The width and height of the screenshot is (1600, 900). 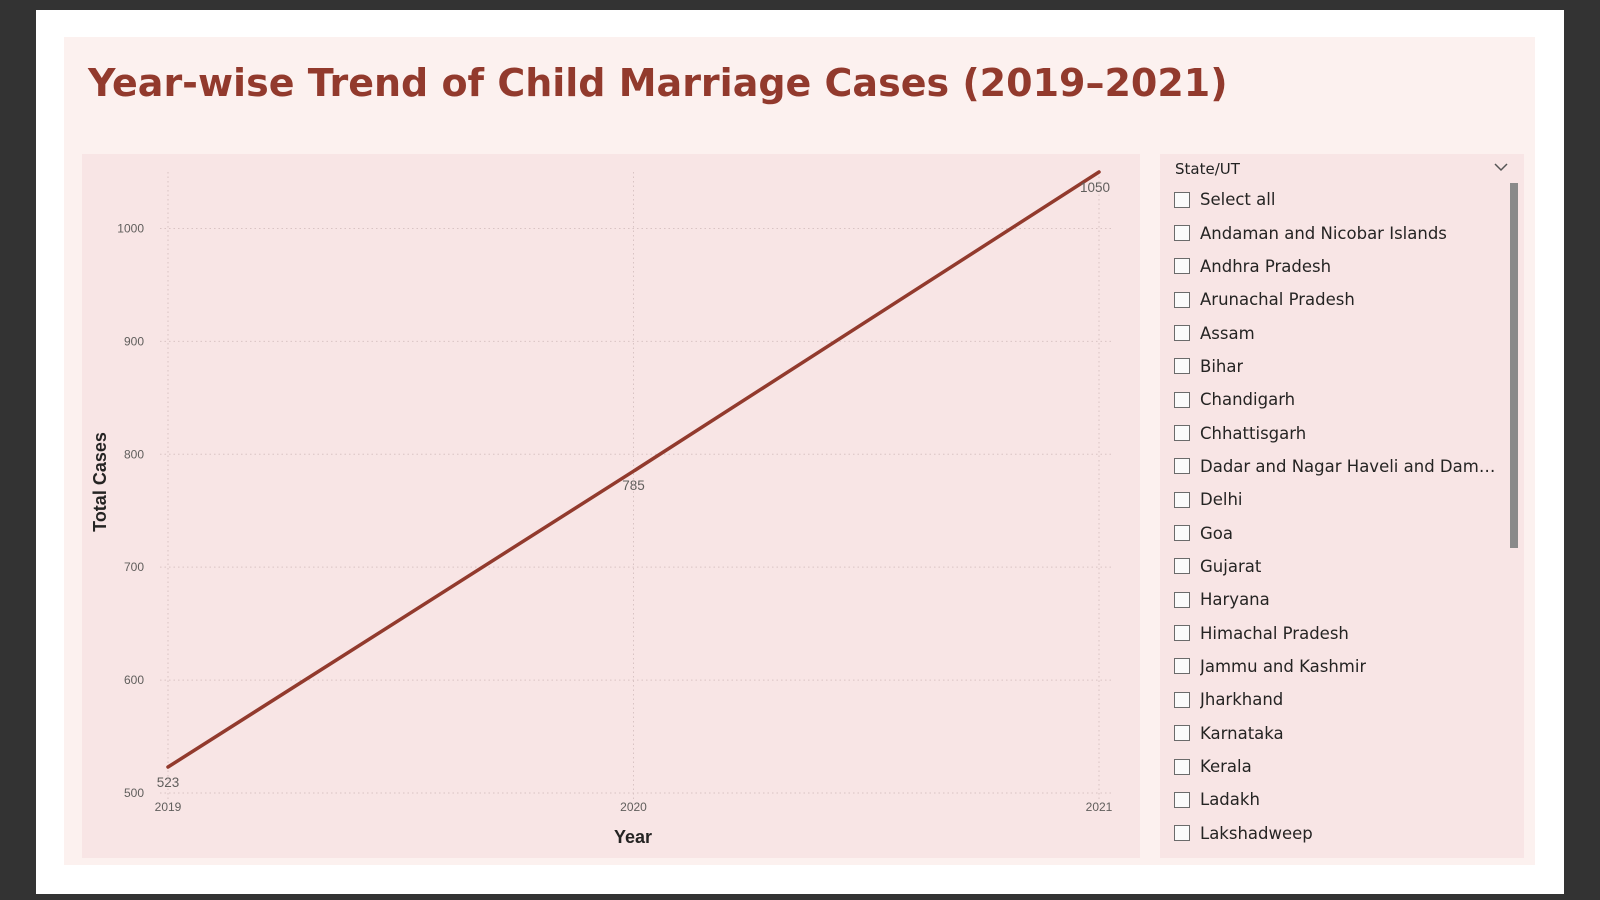 What do you see at coordinates (1340, 266) in the screenshot?
I see `slicer-item: Andhra Pradesh` at bounding box center [1340, 266].